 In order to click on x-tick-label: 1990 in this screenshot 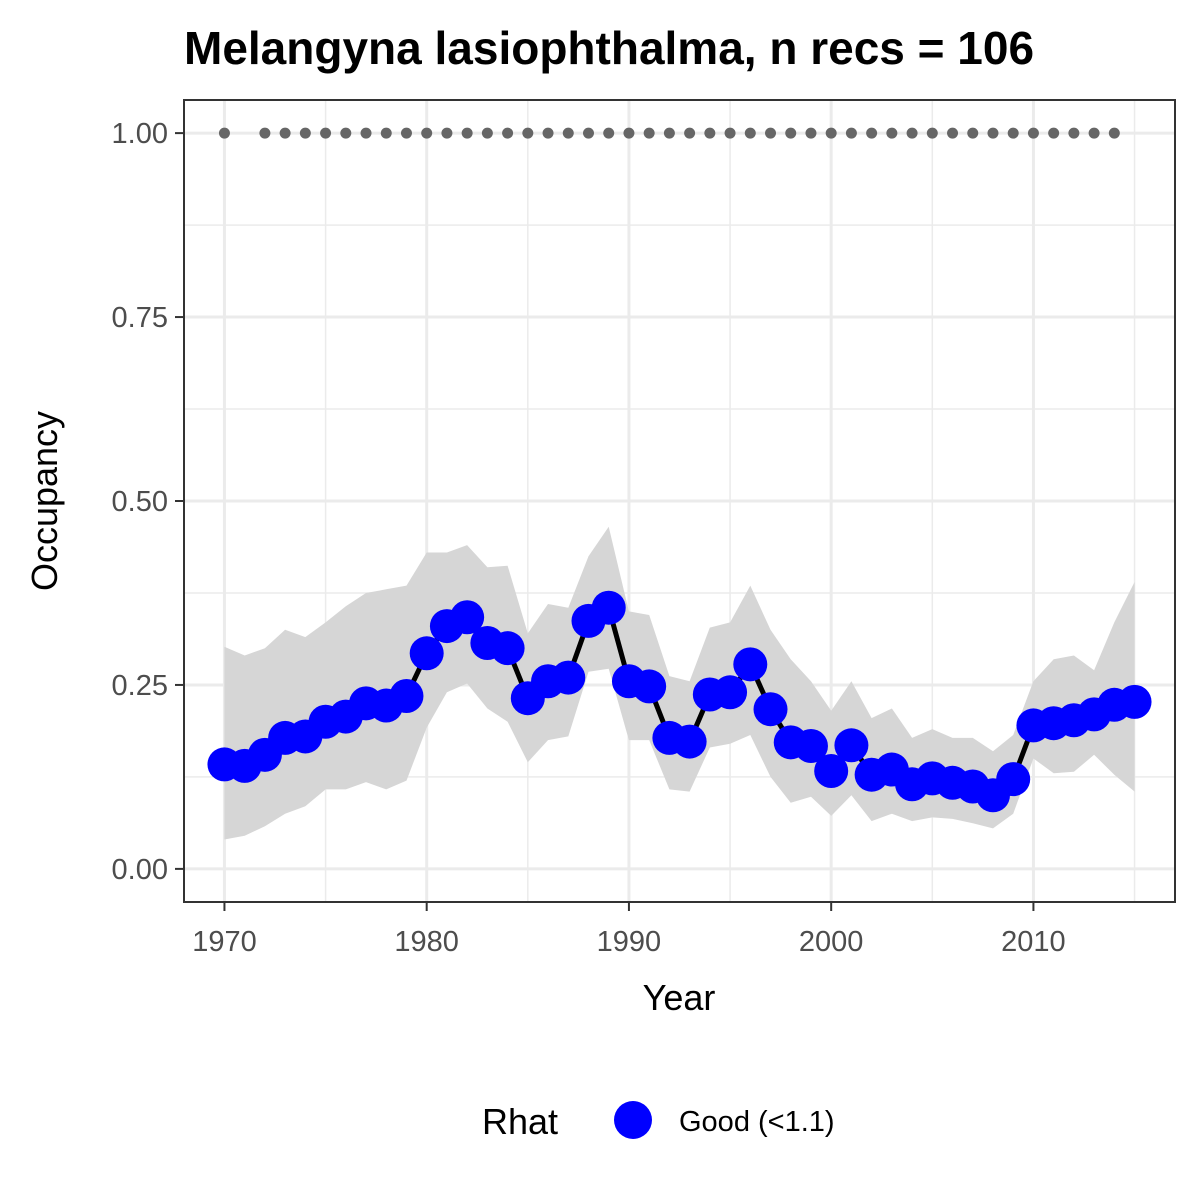, I will do `click(629, 942)`.